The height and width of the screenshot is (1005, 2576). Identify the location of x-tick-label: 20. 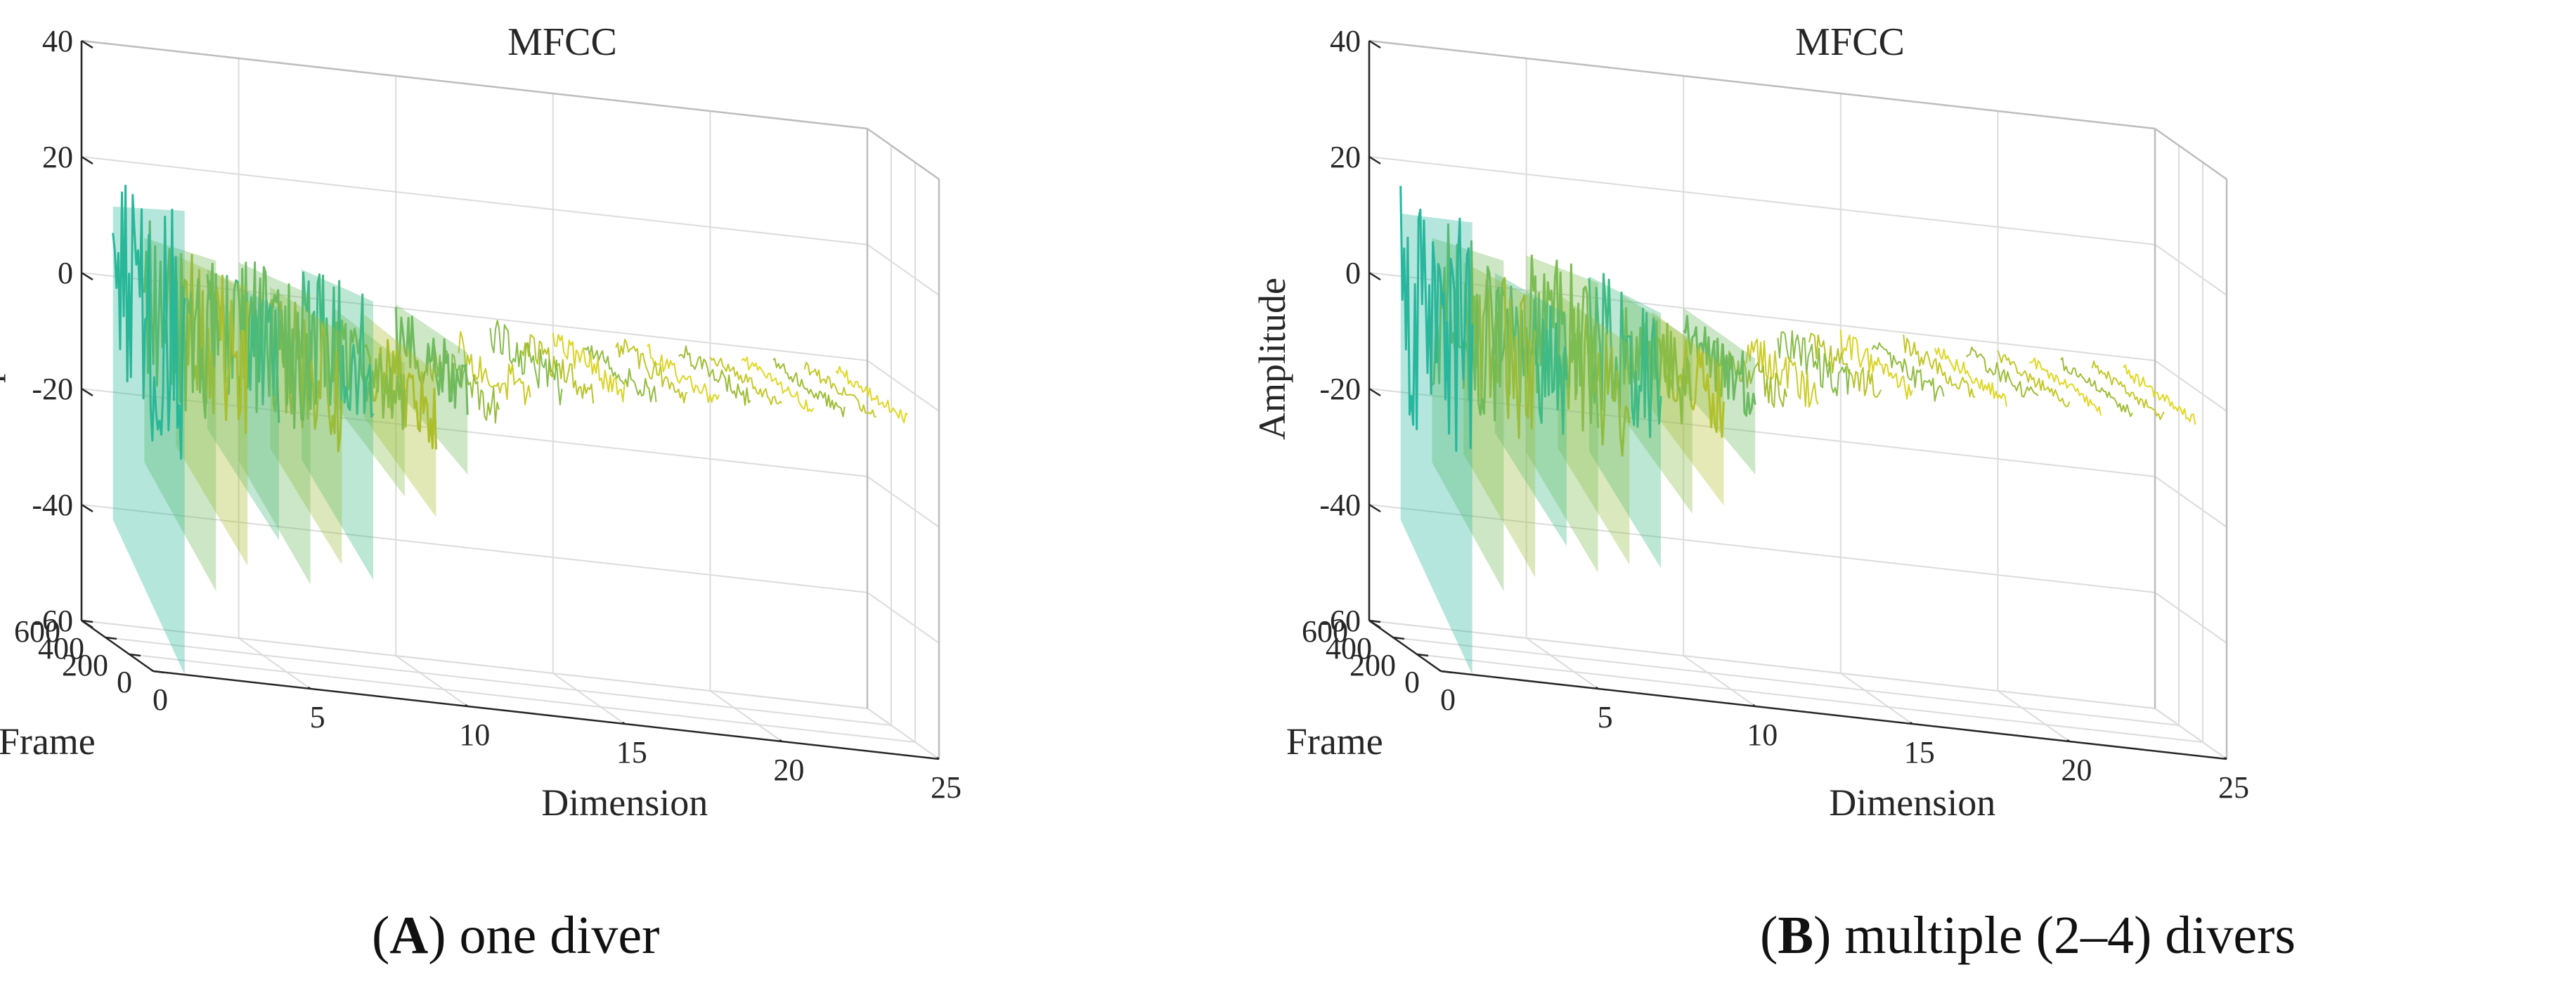
(789, 770).